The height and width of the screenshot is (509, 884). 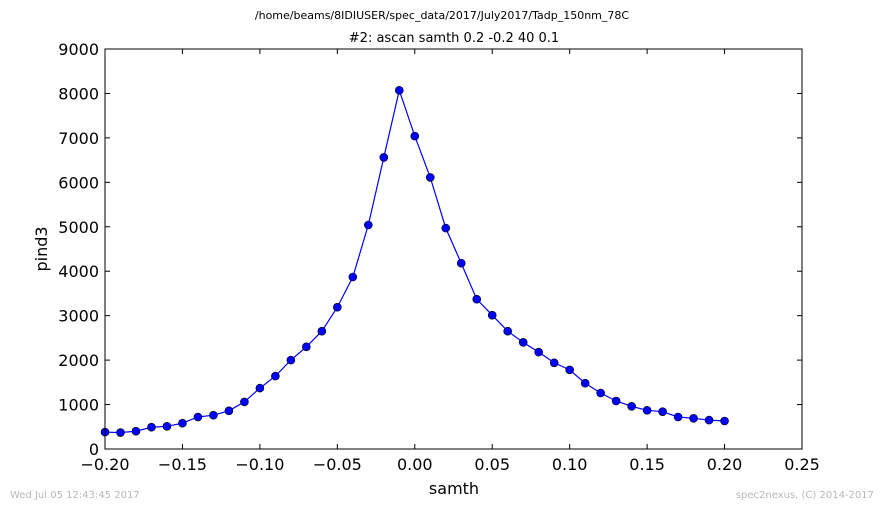 I want to click on footer-timestamp: Wed Jul 05 12:43:45 2017, so click(x=75, y=495).